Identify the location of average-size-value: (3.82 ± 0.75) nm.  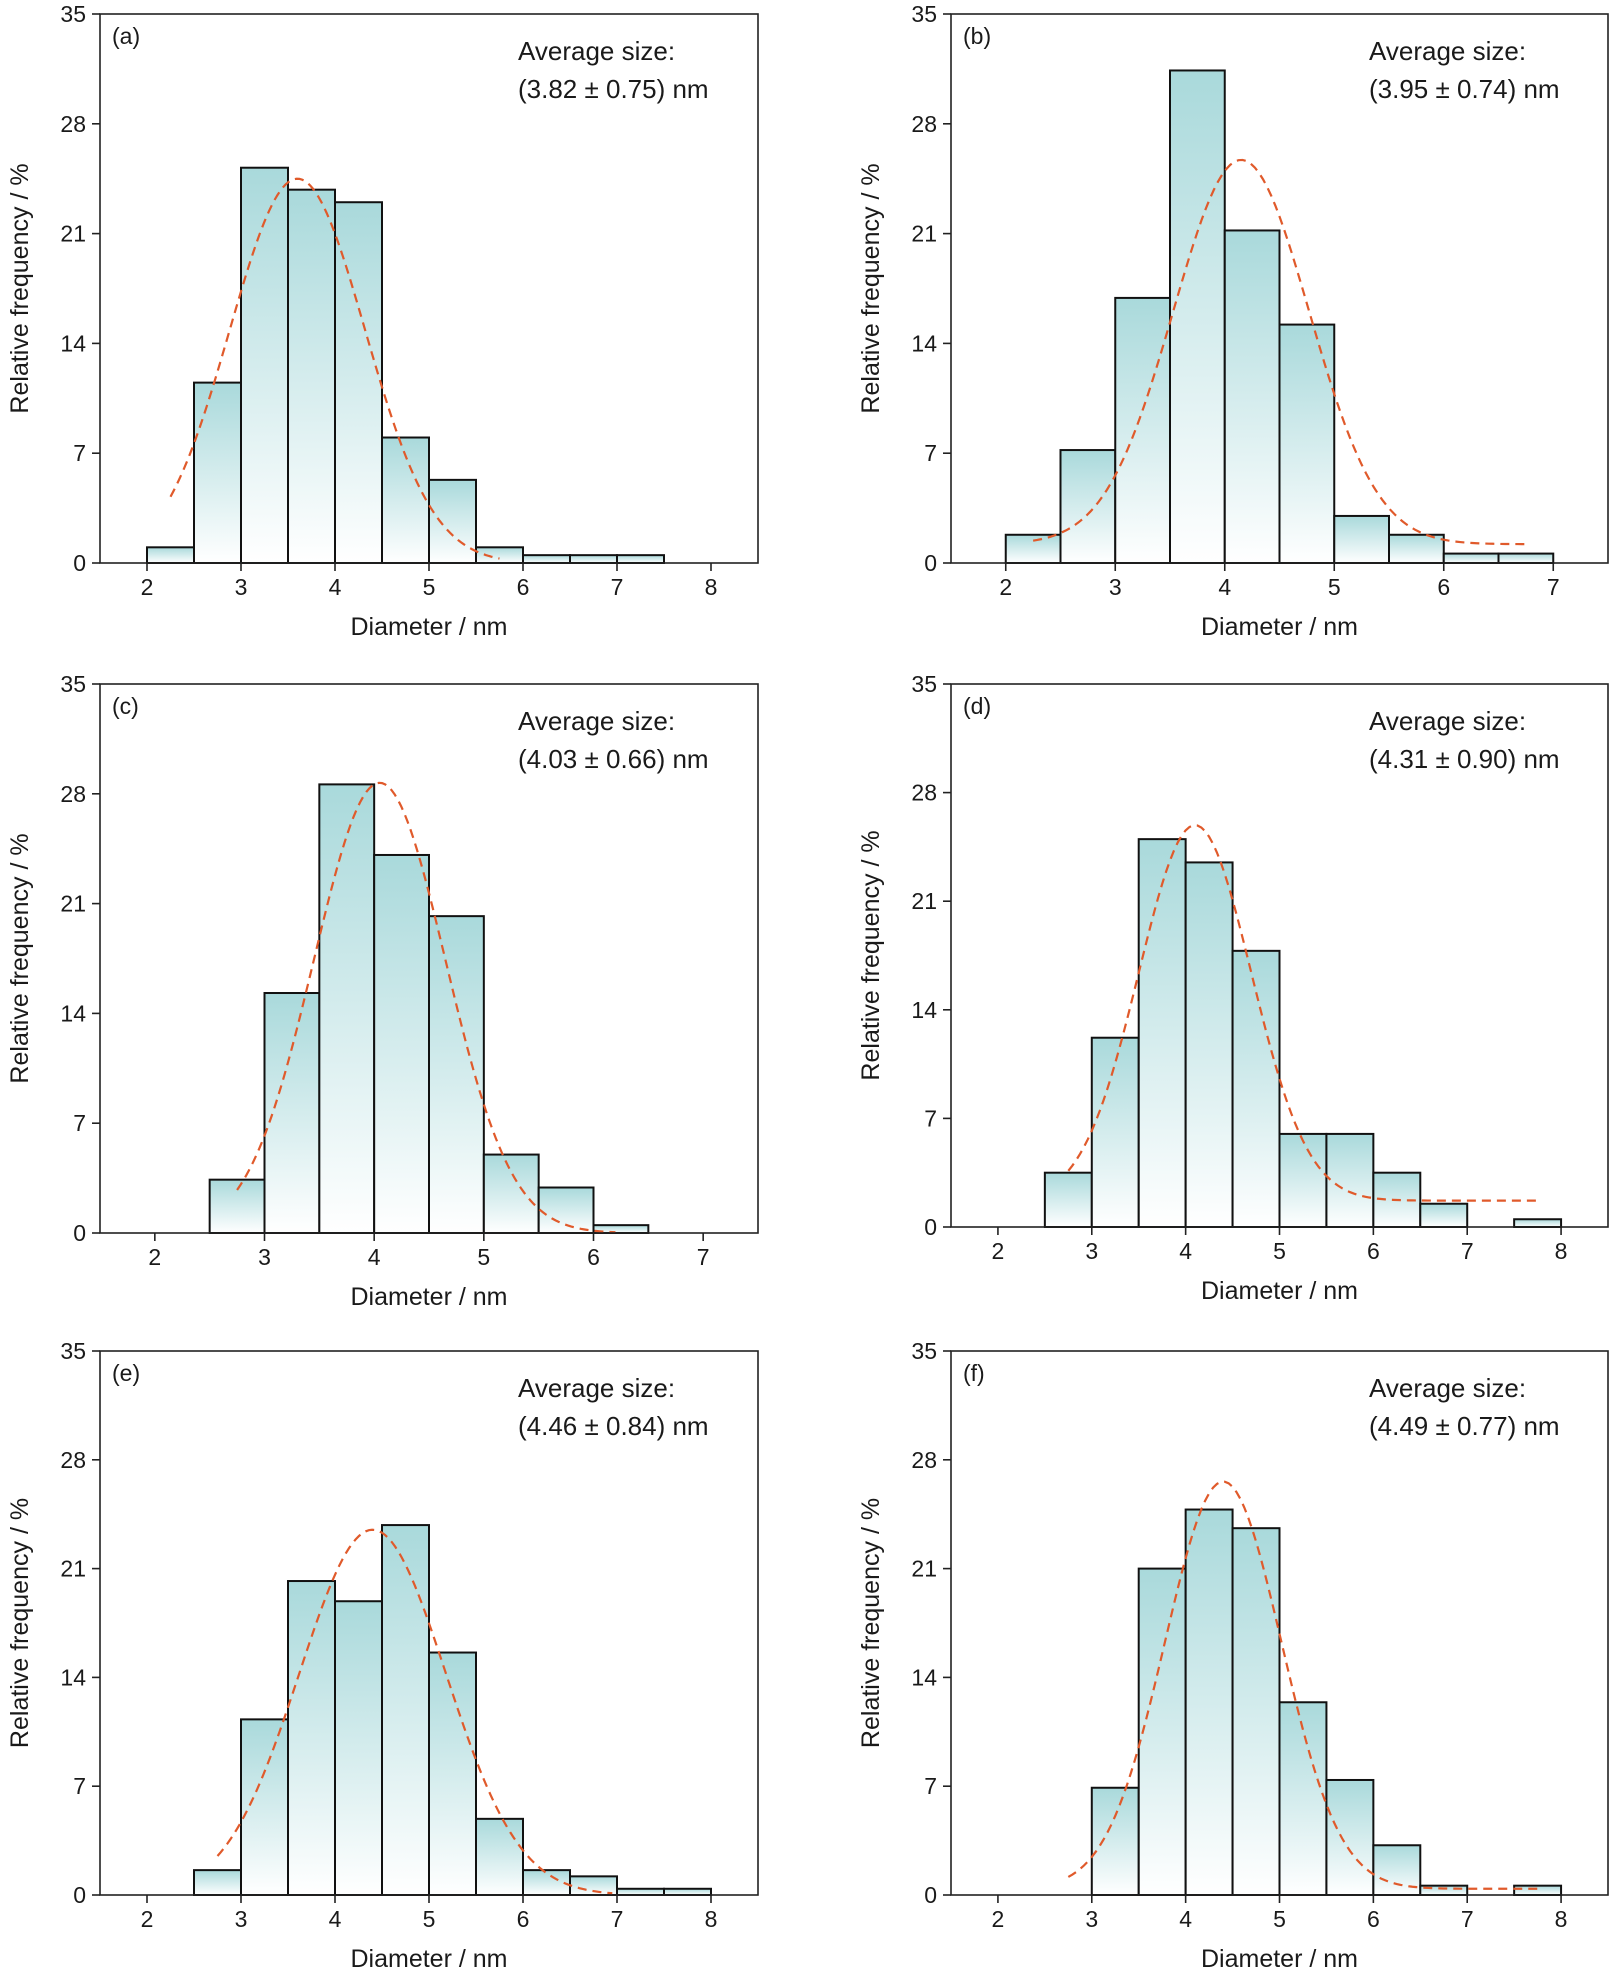
(613, 89).